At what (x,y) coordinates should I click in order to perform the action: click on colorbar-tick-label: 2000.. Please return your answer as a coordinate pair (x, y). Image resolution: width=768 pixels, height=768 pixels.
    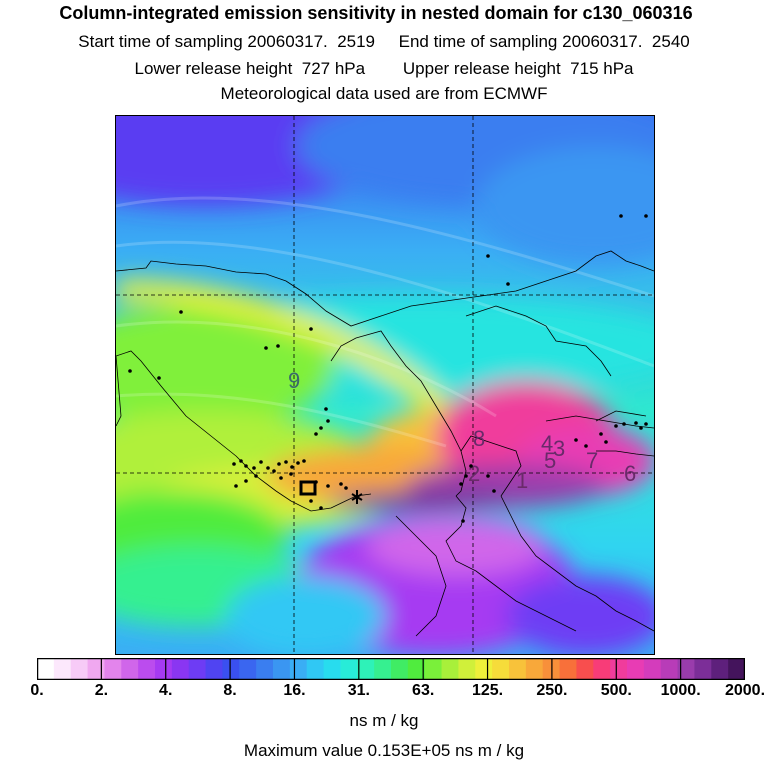
    Looking at the image, I should click on (745, 690).